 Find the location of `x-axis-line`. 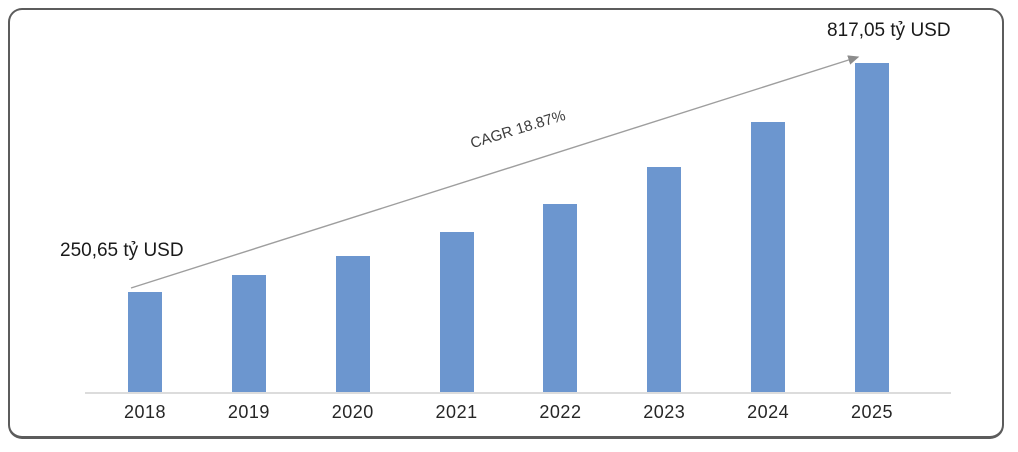

x-axis-line is located at coordinates (518, 393).